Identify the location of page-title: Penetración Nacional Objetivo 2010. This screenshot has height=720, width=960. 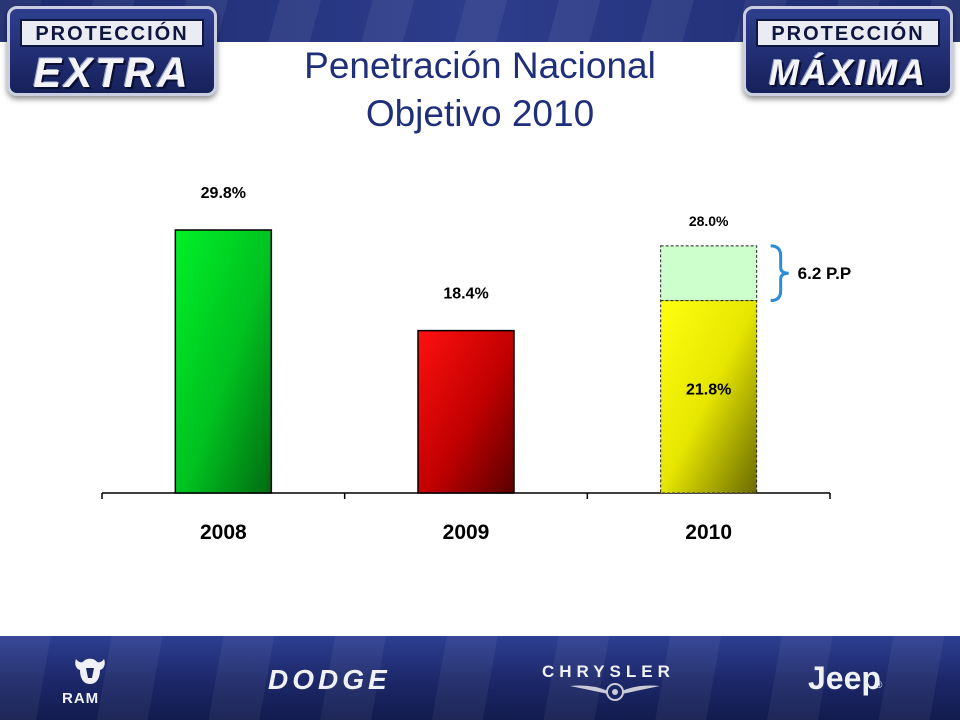
(480, 90).